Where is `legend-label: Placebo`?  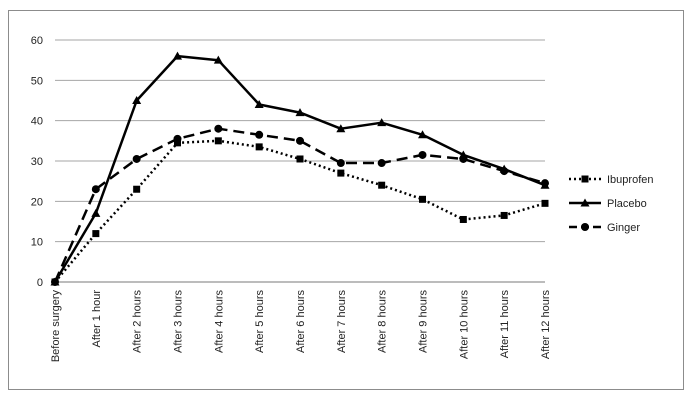 legend-label: Placebo is located at coordinates (627, 204).